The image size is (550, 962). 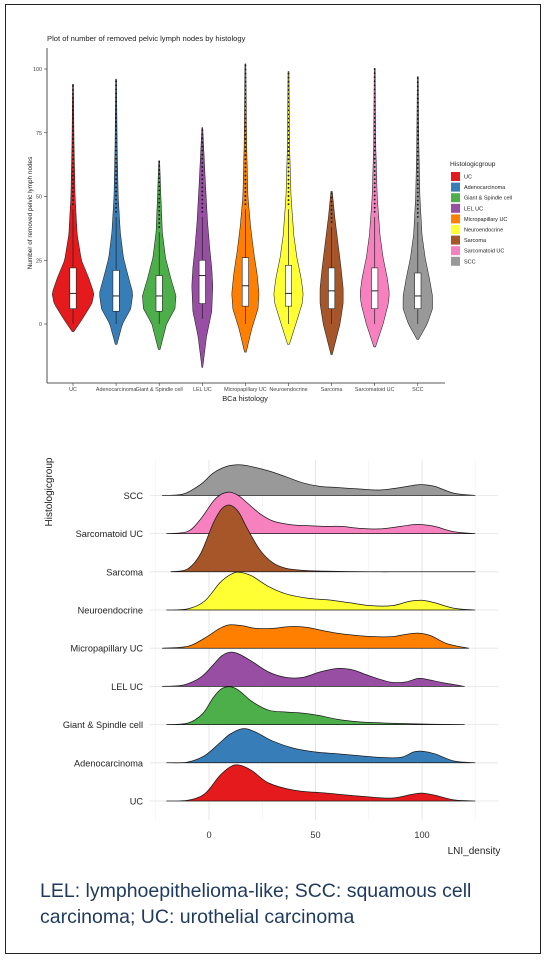 I want to click on legend-label-neuroendocrine: Neuroendocrine, so click(x=483, y=231).